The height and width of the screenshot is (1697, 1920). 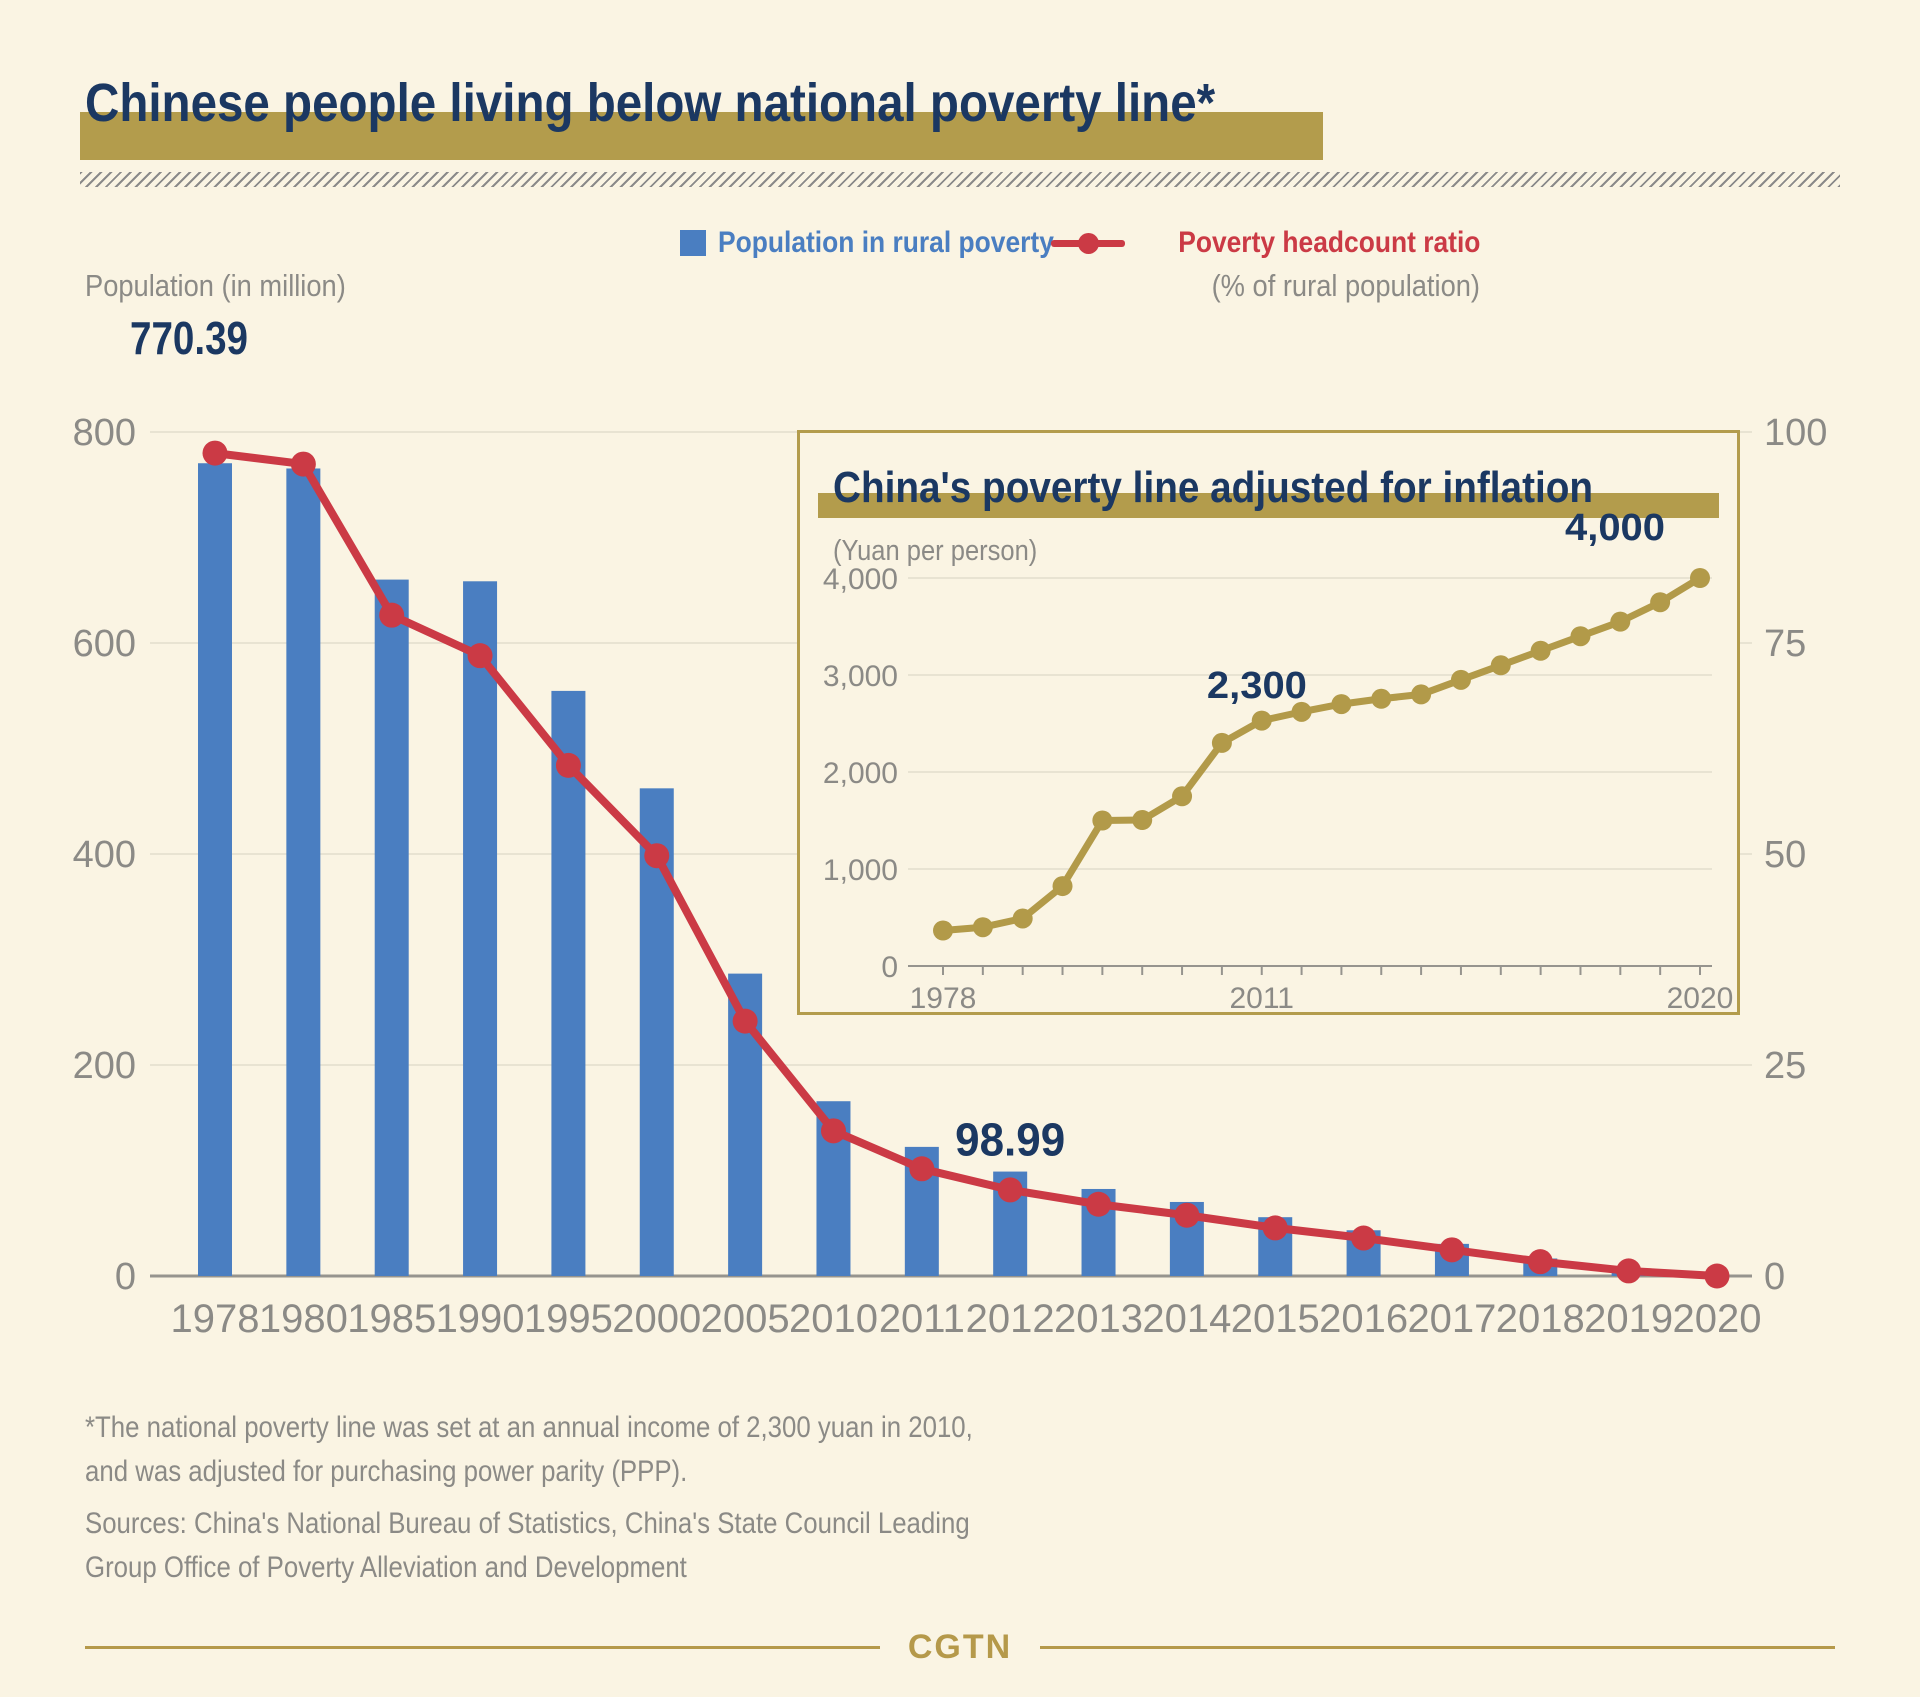 What do you see at coordinates (104, 855) in the screenshot?
I see `svg-text: 400` at bounding box center [104, 855].